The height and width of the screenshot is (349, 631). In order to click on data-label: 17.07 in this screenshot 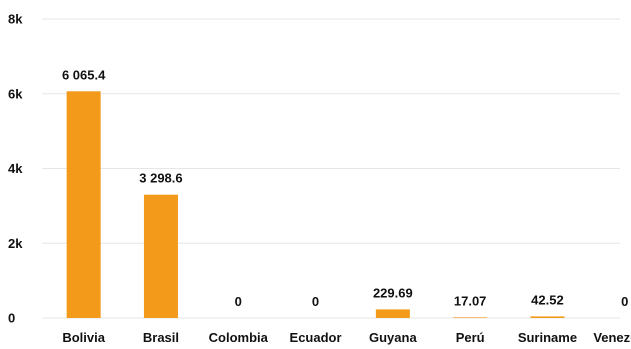, I will do `click(470, 300)`.